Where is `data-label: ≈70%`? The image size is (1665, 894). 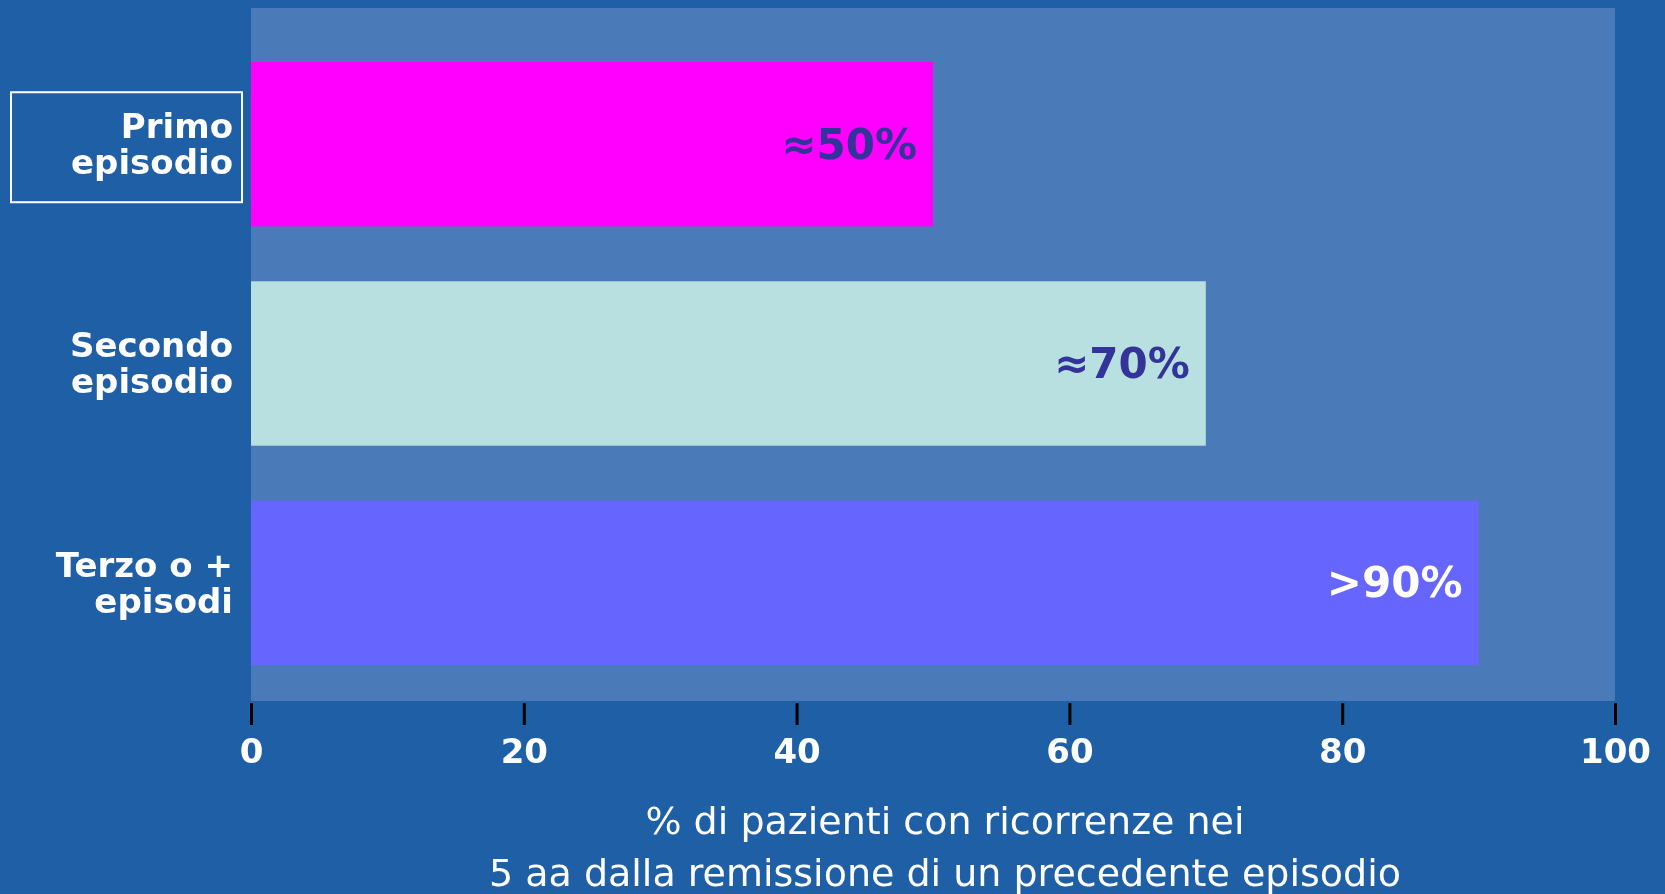
data-label: ≈70% is located at coordinates (1122, 364).